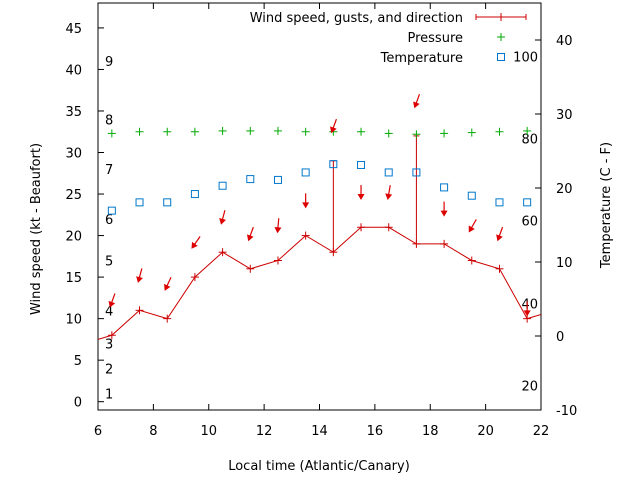 The height and width of the screenshot is (480, 640). Describe the element at coordinates (560, 337) in the screenshot. I see `y2-tick-label: 0` at that location.